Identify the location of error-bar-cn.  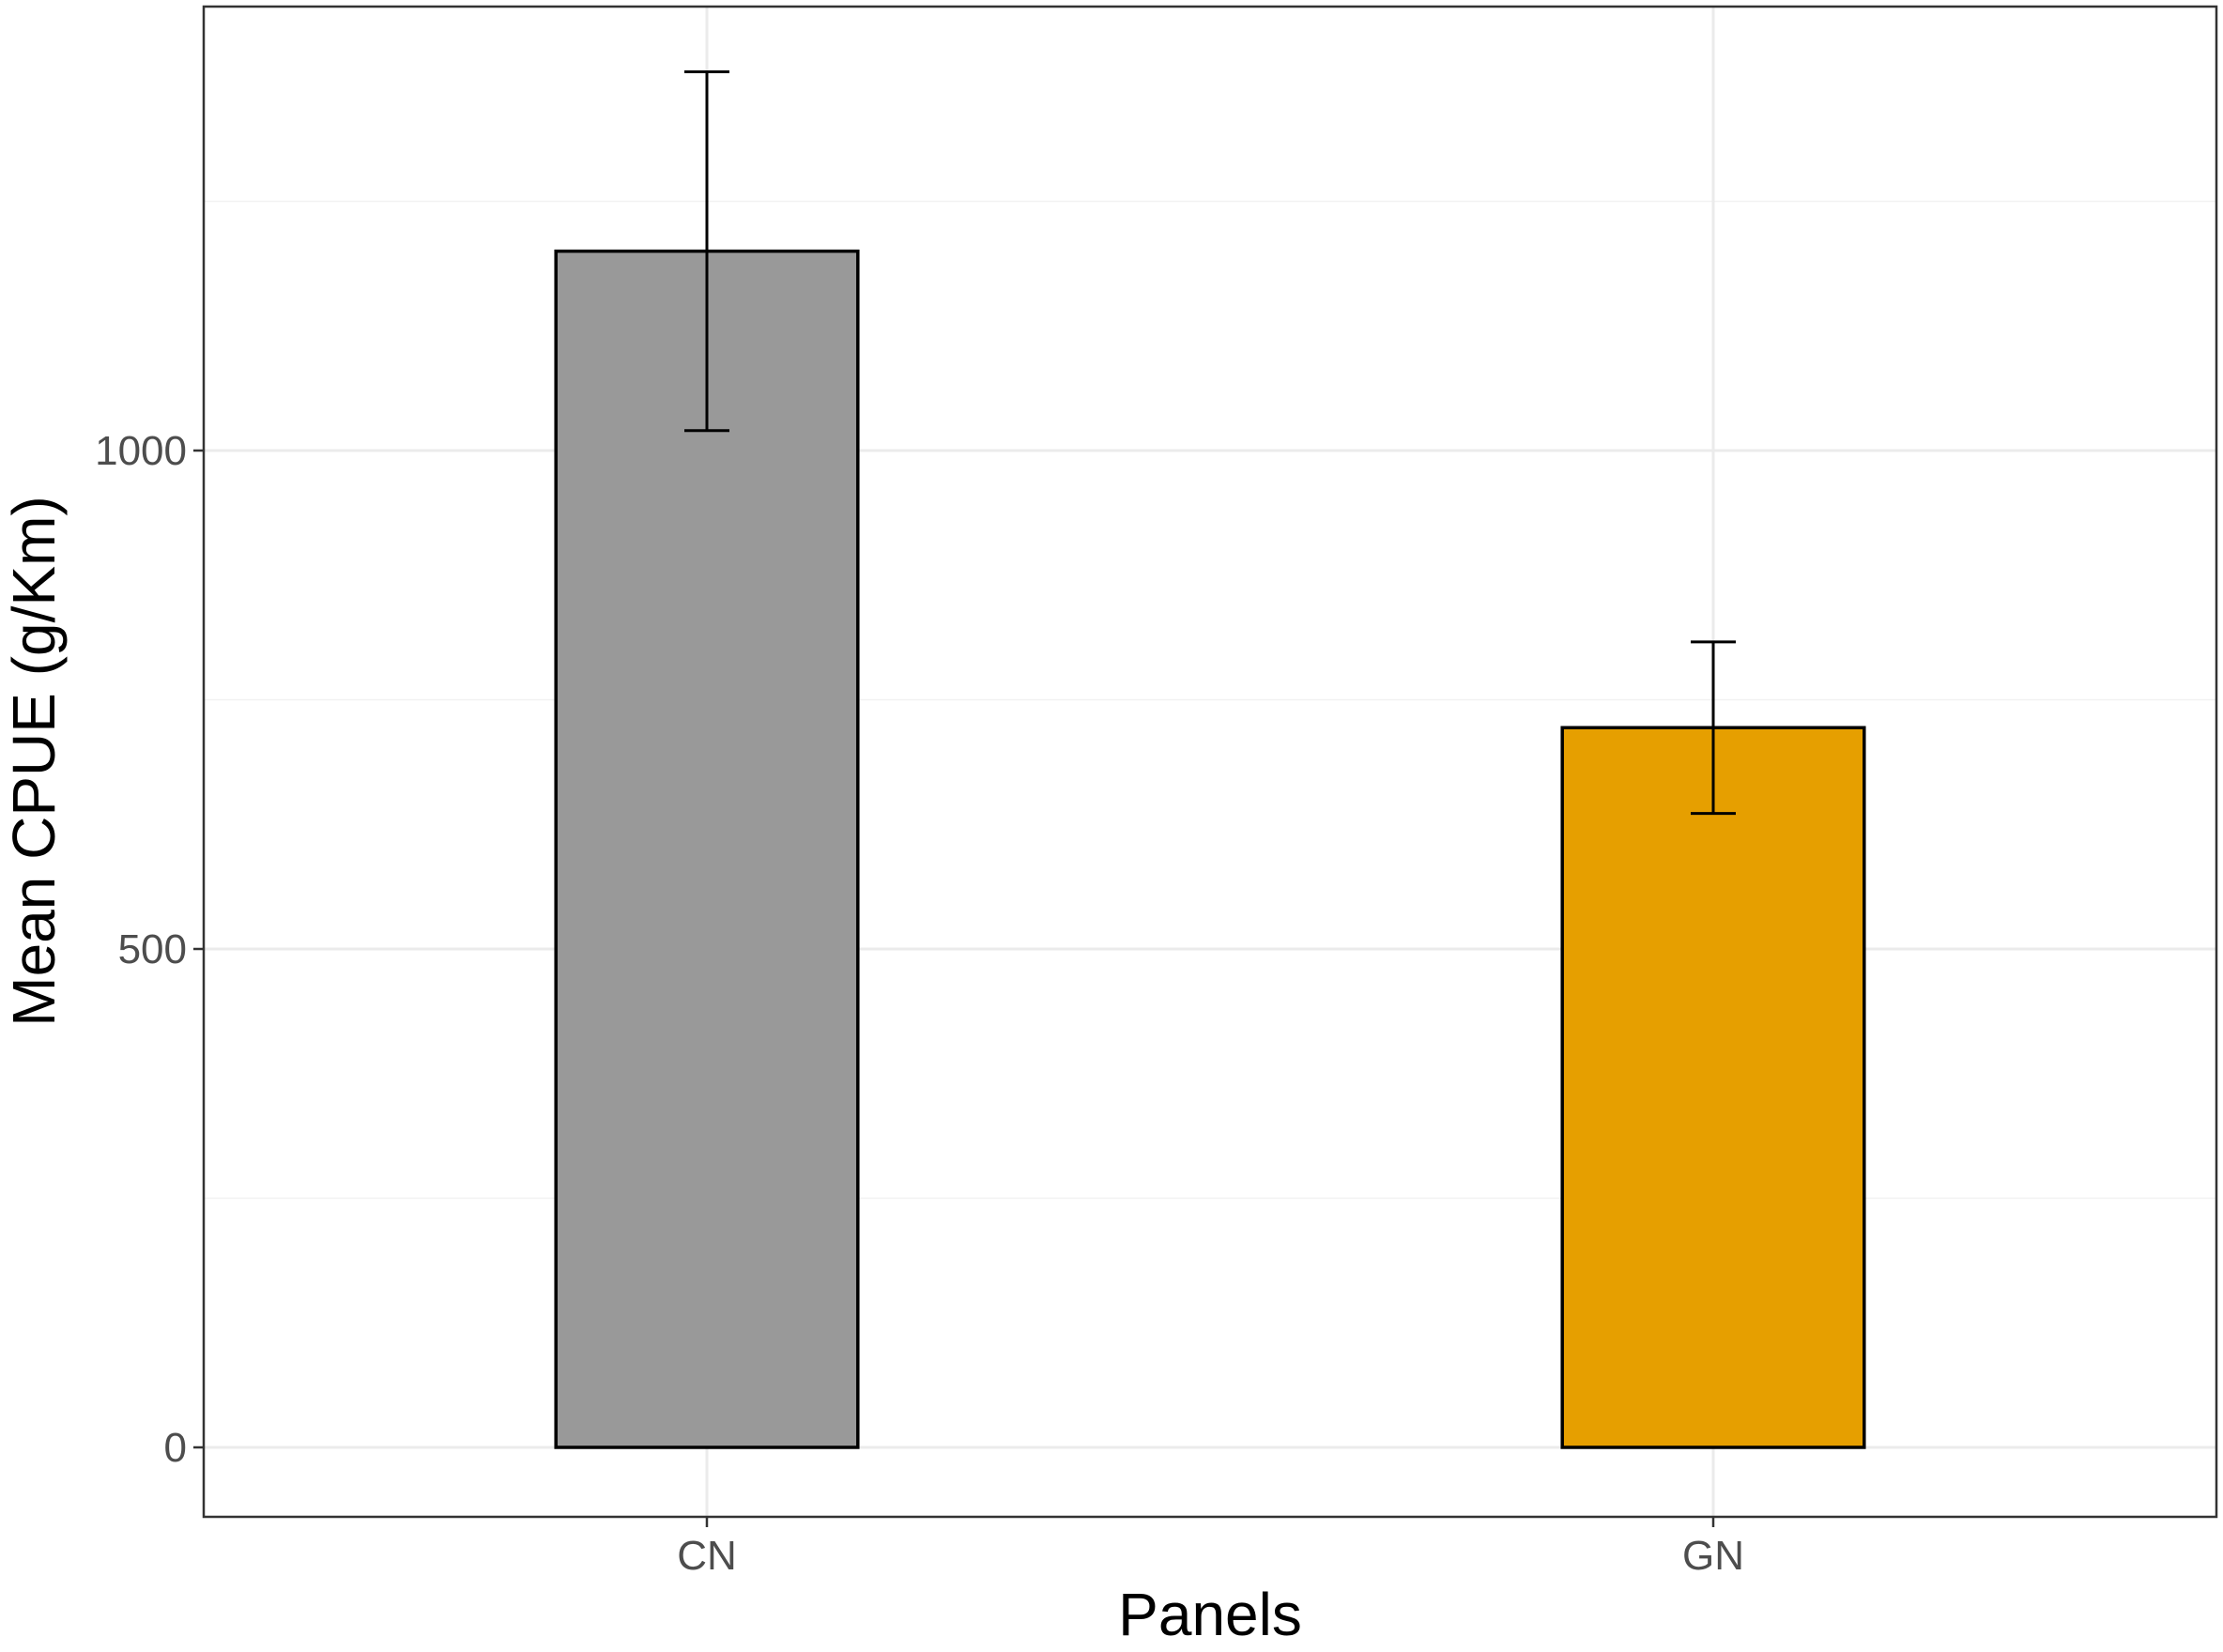
(706, 251).